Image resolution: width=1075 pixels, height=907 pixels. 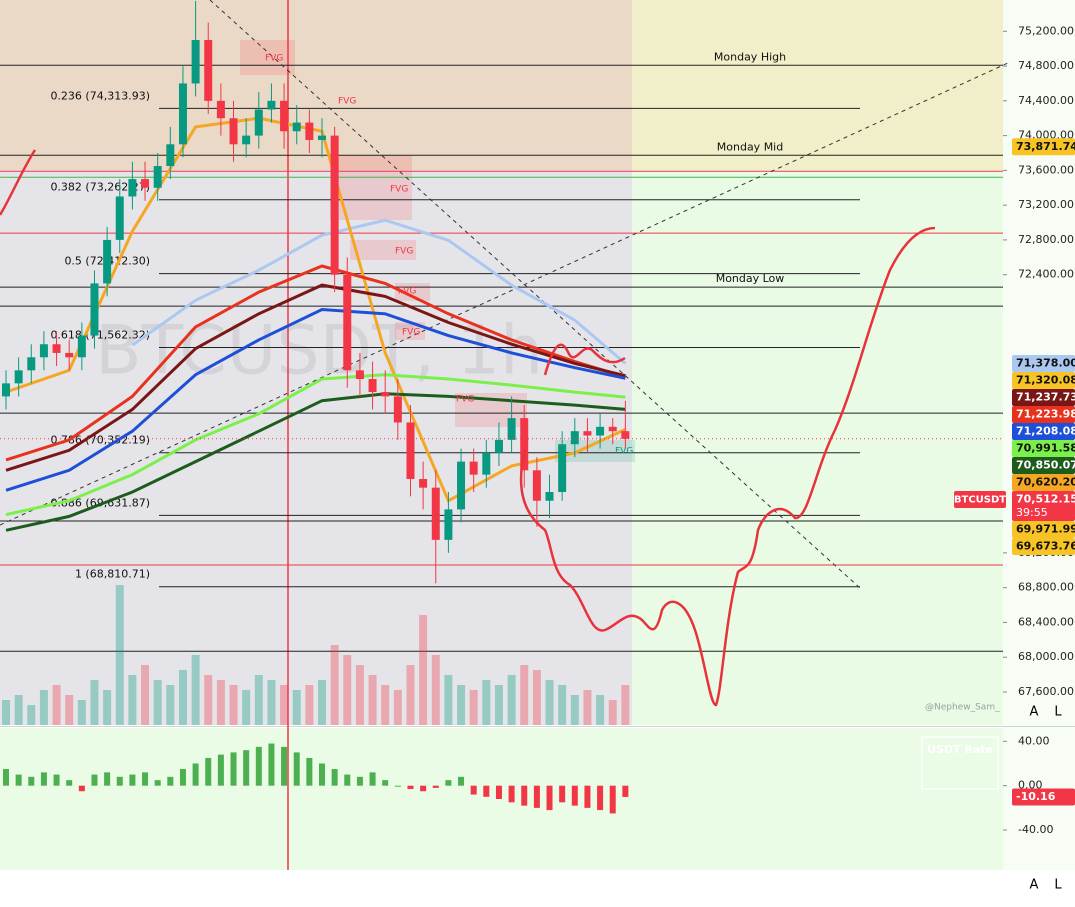 What do you see at coordinates (1046, 587) in the screenshot?
I see `y-tick-label: 68,800.00` at bounding box center [1046, 587].